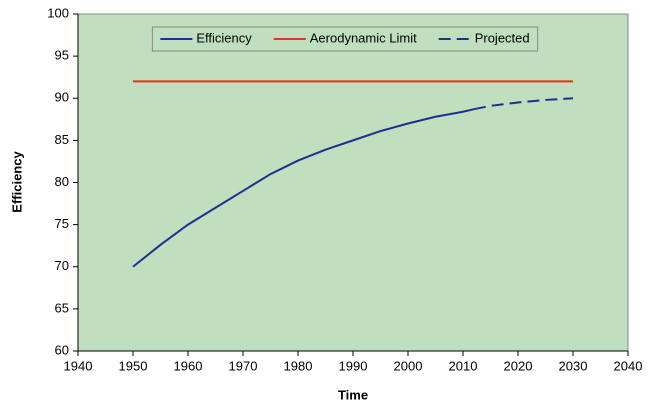 The height and width of the screenshot is (404, 657). I want to click on x-tick-label: 1940, so click(78, 365).